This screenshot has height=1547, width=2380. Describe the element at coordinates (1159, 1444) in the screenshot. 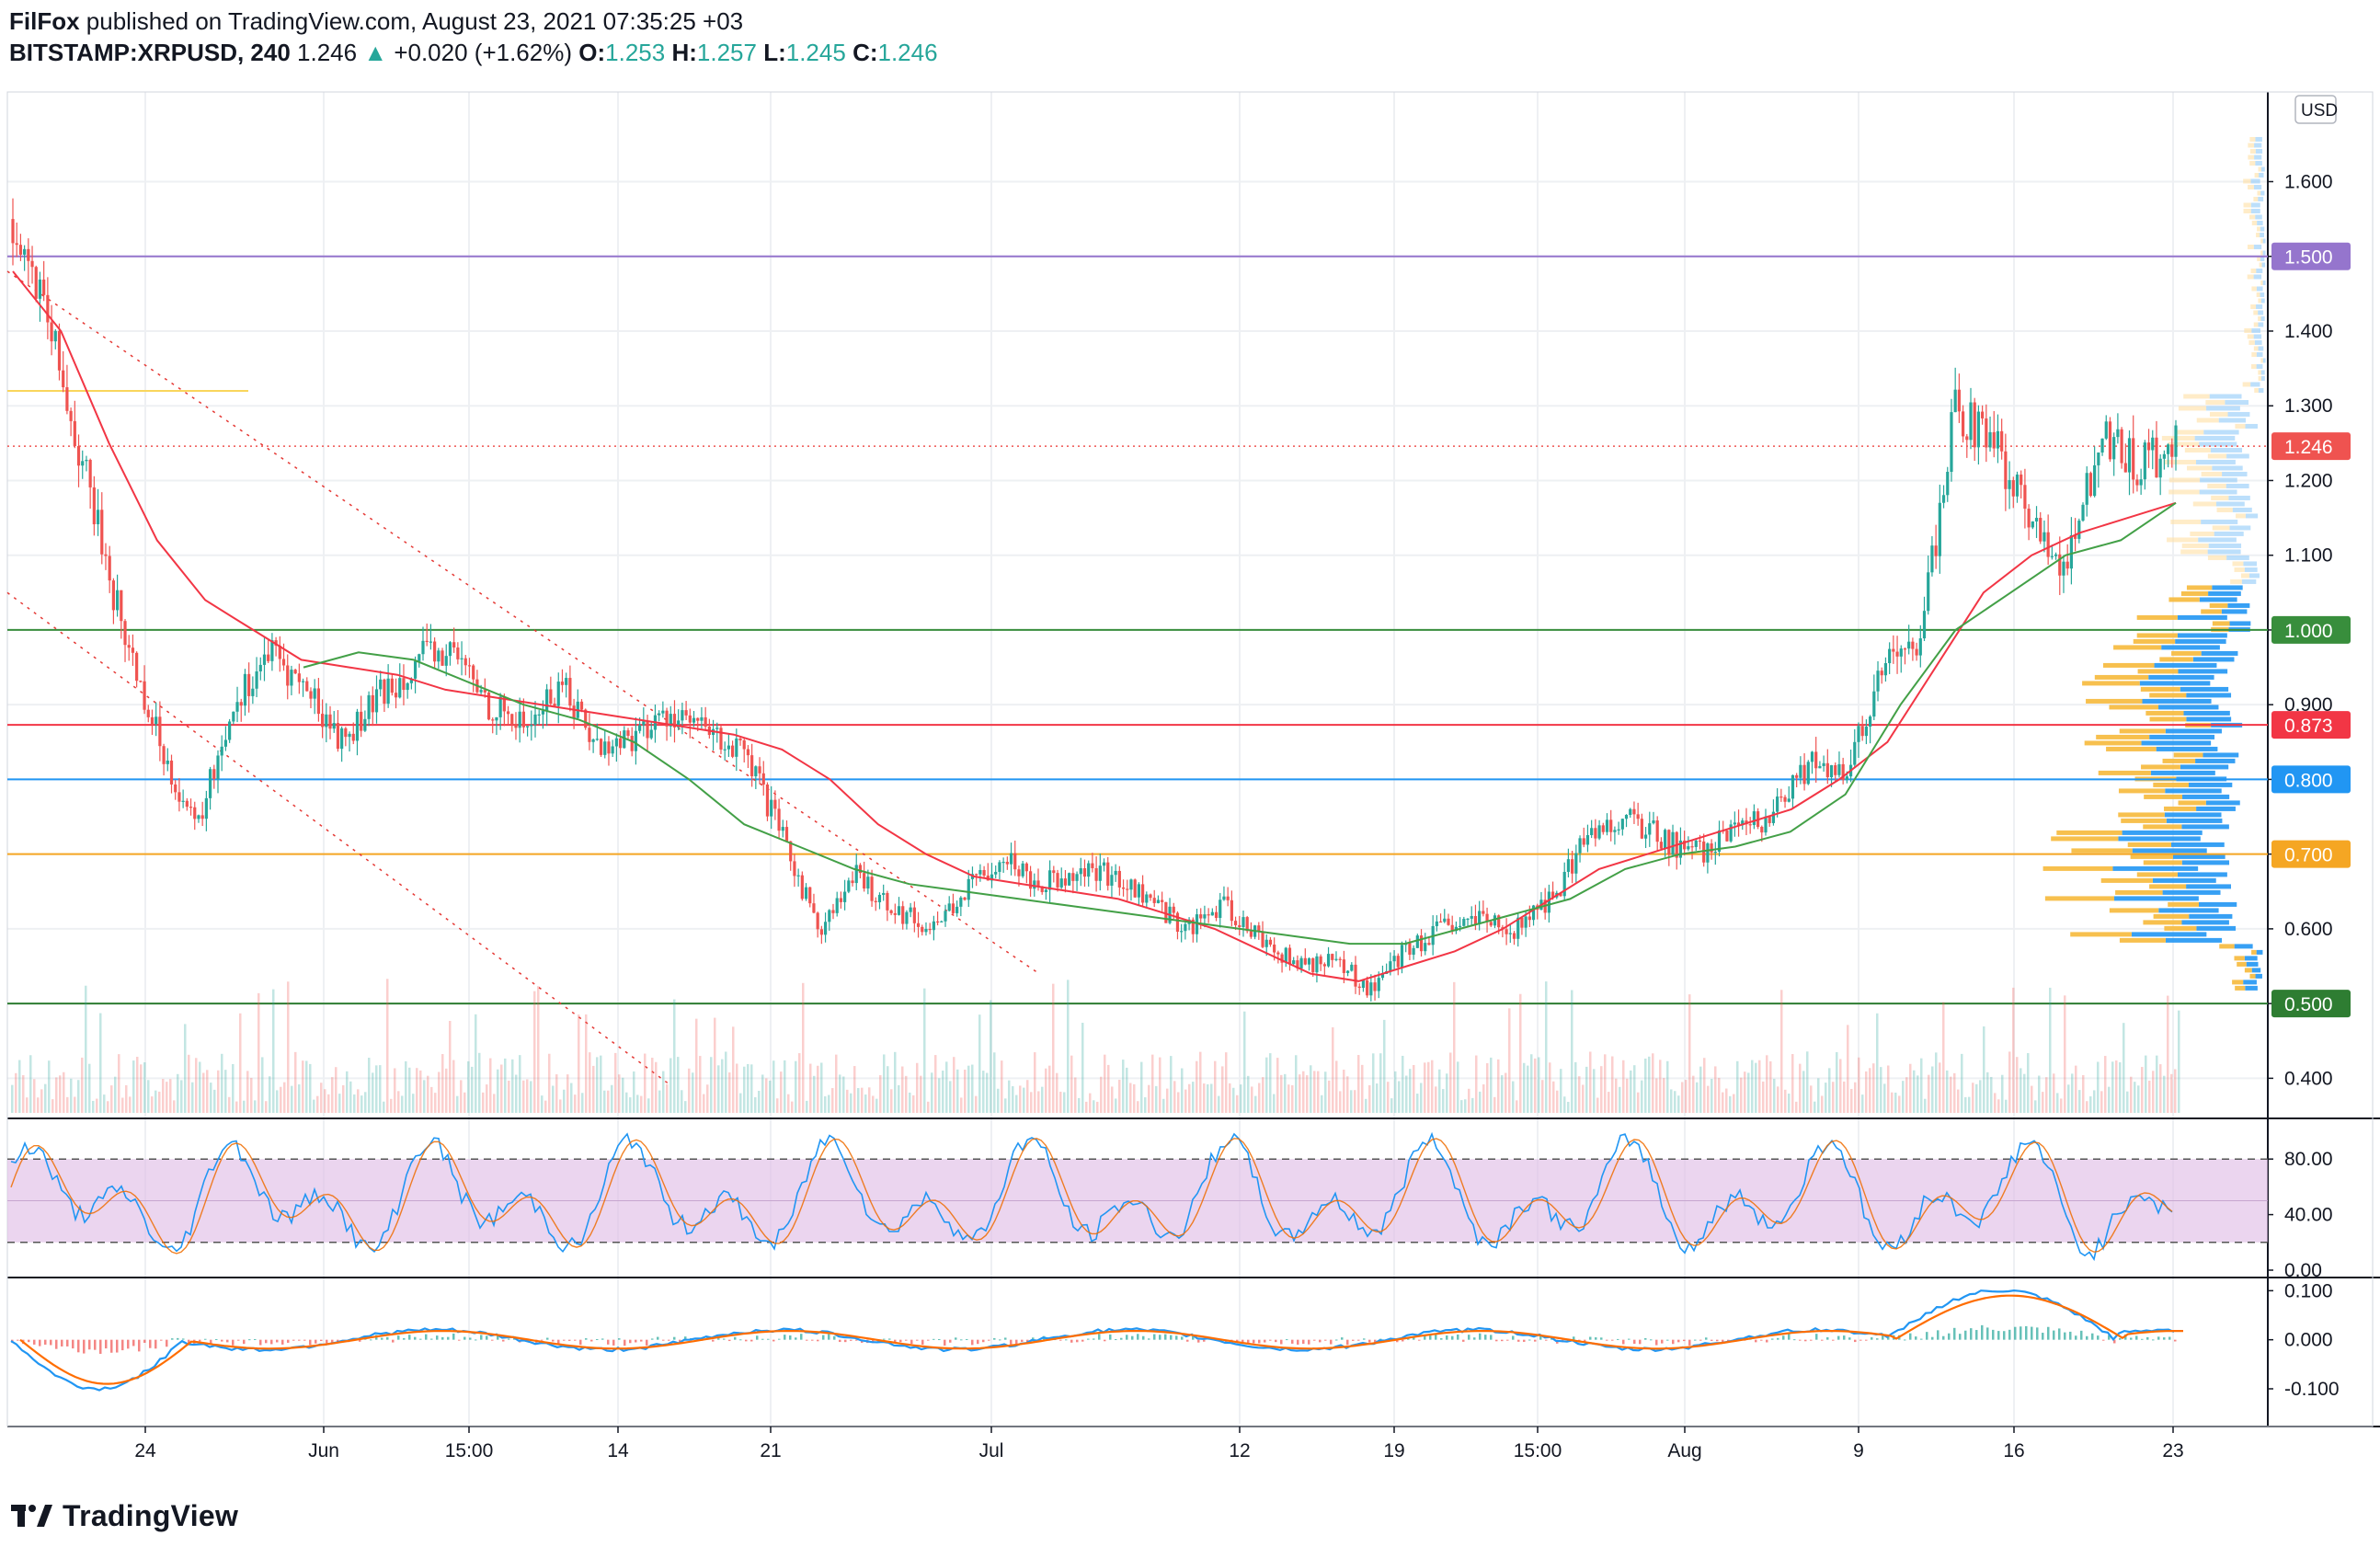

I see `time-axis: 24 Jun 15:00 14 21 Jul 12 19 15:00 Aug 9 16 23` at that location.